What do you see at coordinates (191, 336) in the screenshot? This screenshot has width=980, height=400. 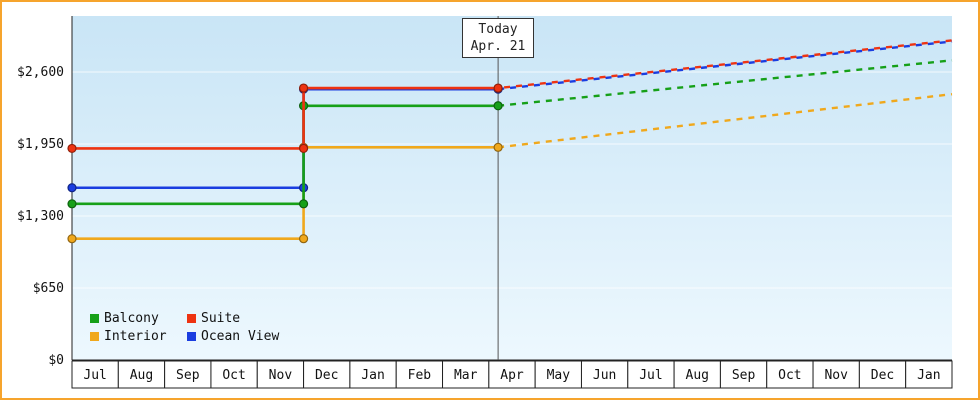 I see `legend-swatch-ocean-view` at bounding box center [191, 336].